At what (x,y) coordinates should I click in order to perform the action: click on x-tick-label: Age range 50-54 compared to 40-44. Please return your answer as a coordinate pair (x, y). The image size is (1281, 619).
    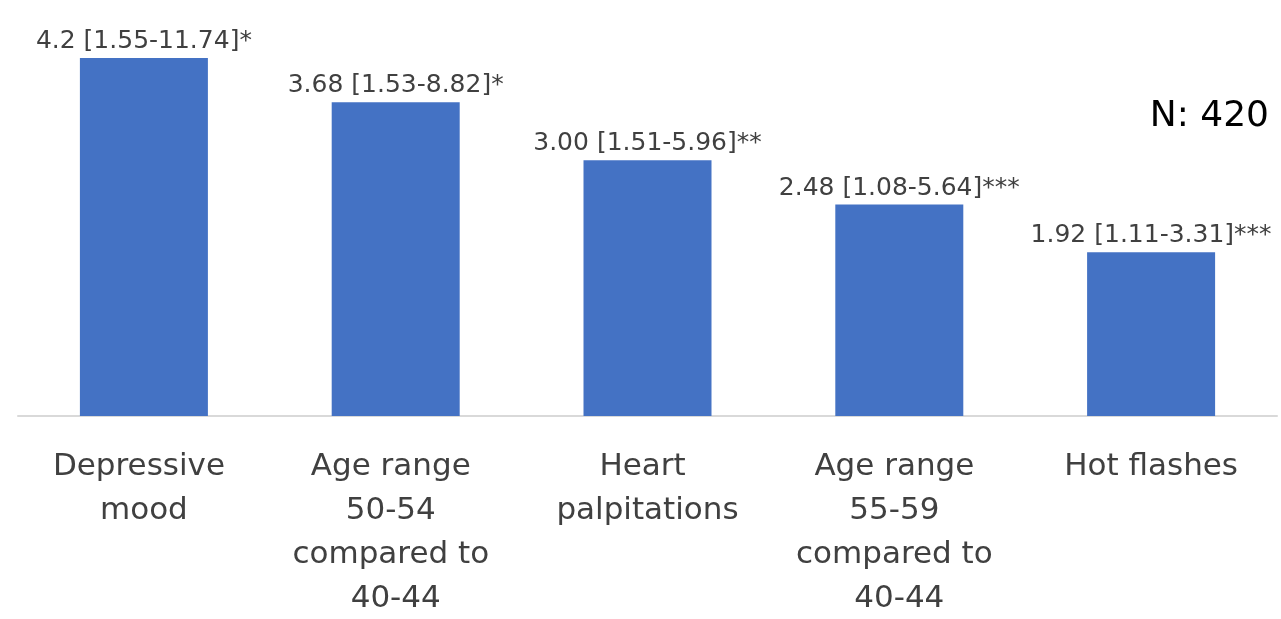
    Looking at the image, I should click on (395, 530).